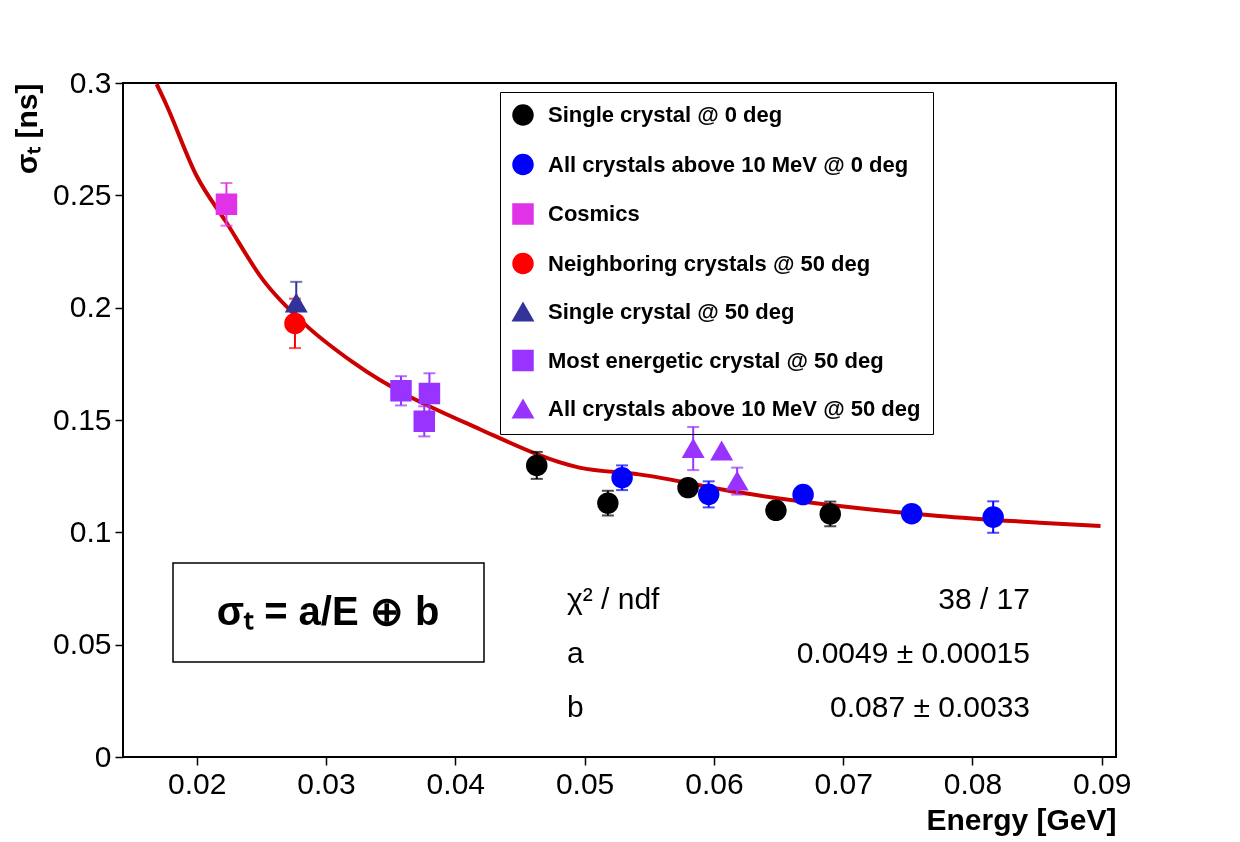  I want to click on x-axis-title: Energy [GeV], so click(1021, 819).